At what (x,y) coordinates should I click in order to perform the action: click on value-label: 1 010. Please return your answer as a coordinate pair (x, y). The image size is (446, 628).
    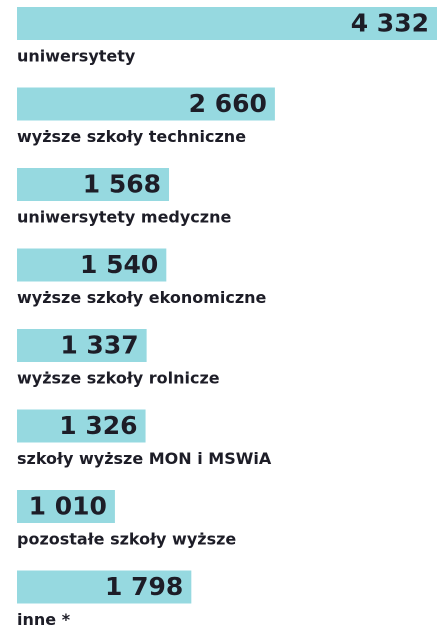
    Looking at the image, I should click on (68, 506).